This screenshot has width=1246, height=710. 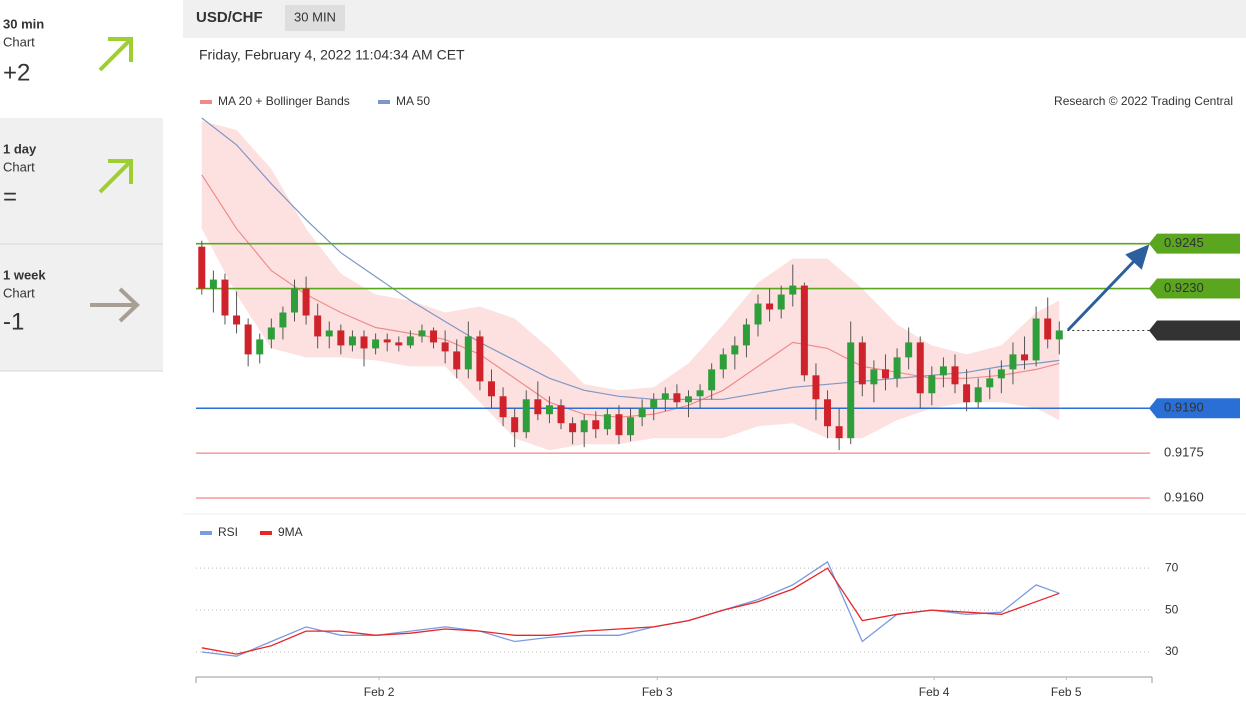 What do you see at coordinates (413, 101) in the screenshot?
I see `legend-label: MA 50` at bounding box center [413, 101].